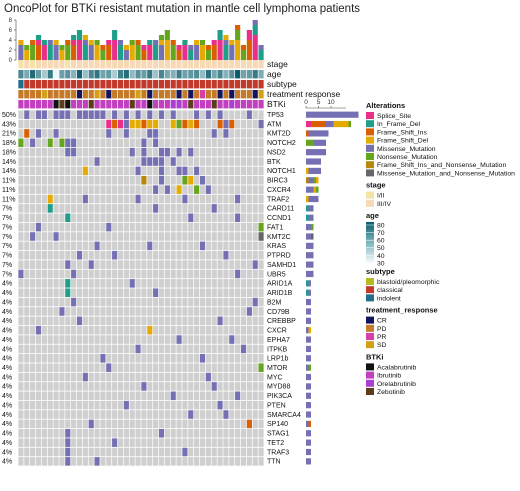 Image resolution: width=520 pixels, height=491 pixels. Describe the element at coordinates (7, 368) in the screenshot. I see `gene-percent-label: 4%` at that location.